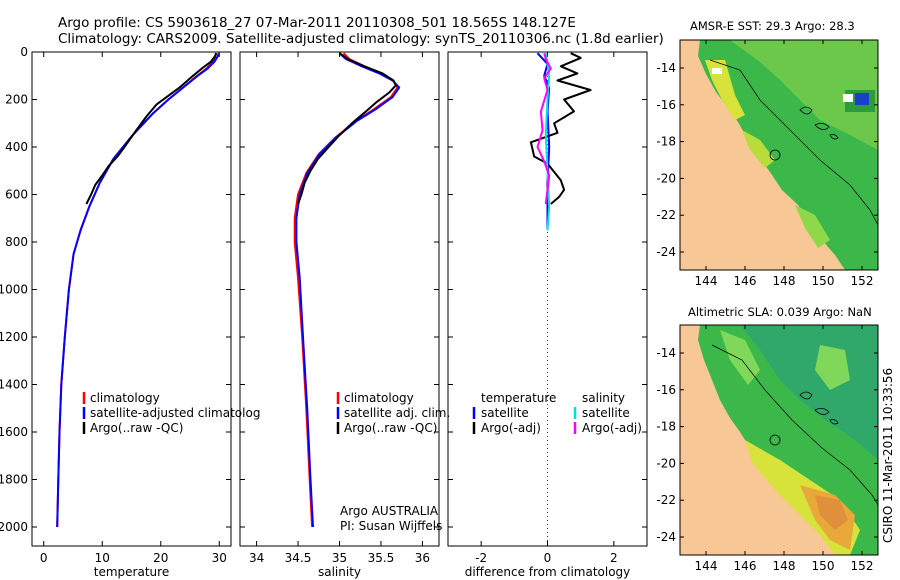 The image size is (900, 580). Describe the element at coordinates (14, 480) in the screenshot. I see `y-tick-label: 1800` at that location.